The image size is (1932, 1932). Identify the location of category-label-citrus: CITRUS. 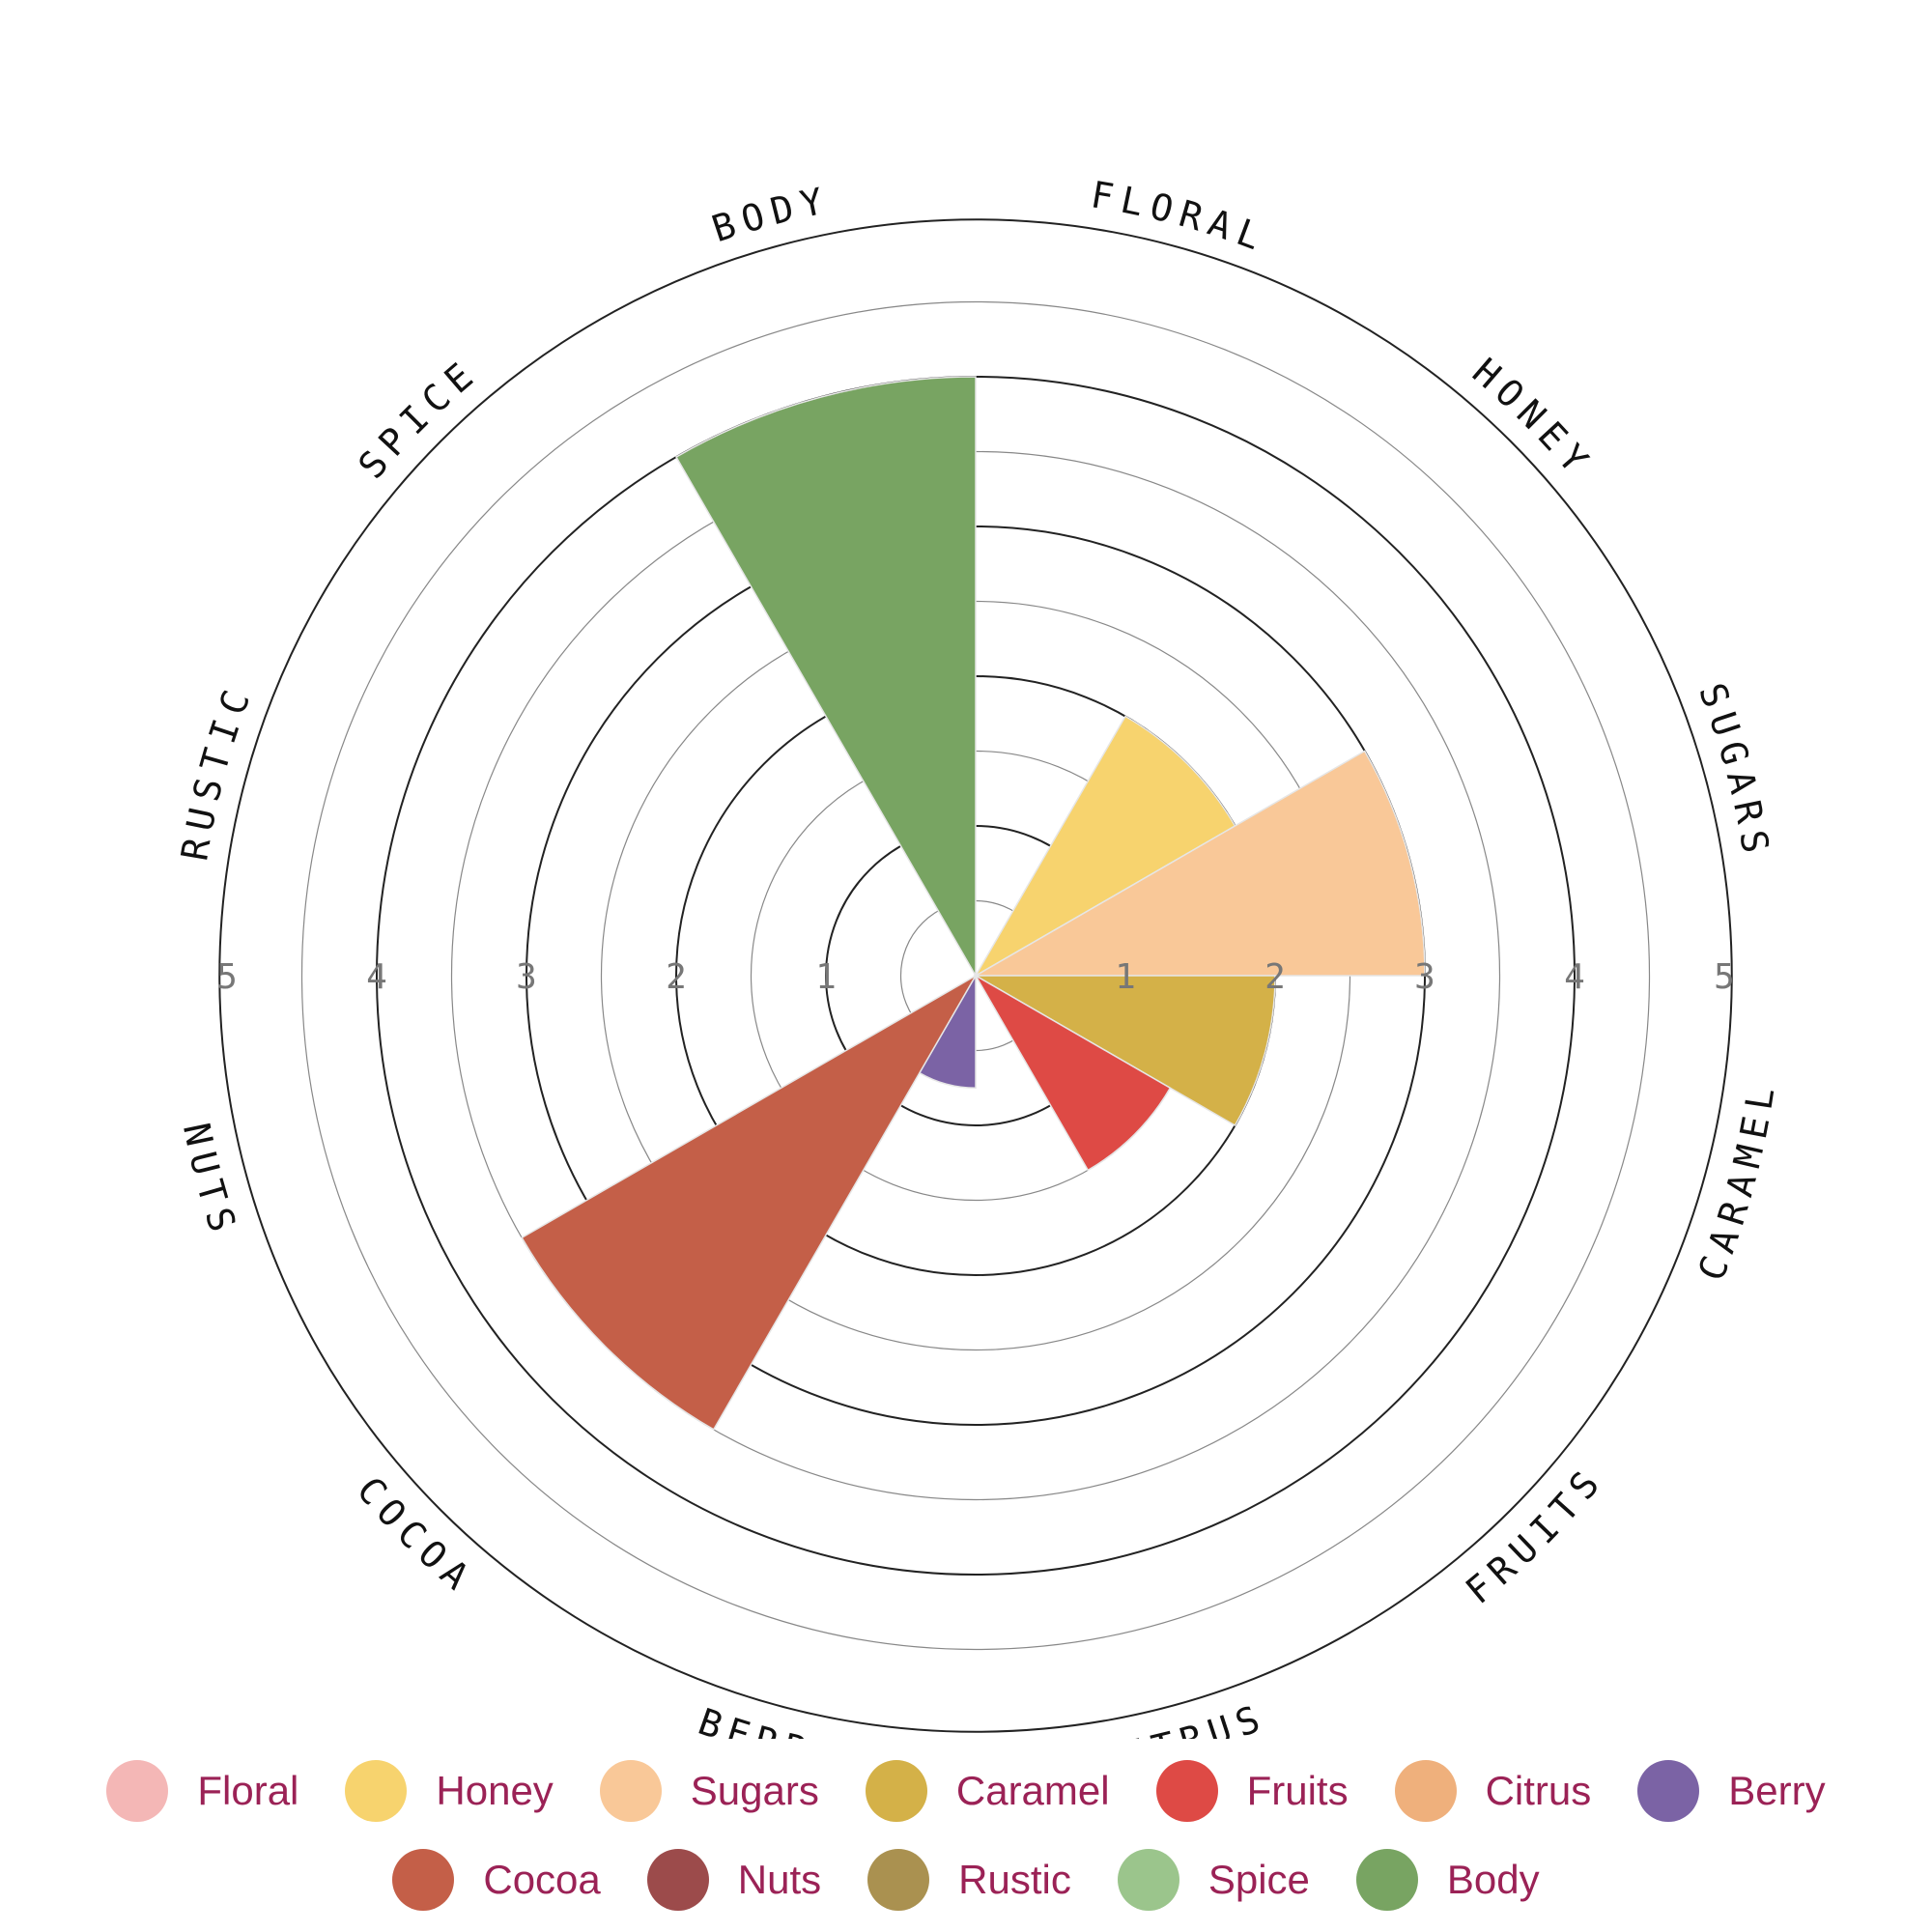
(1181, 1717).